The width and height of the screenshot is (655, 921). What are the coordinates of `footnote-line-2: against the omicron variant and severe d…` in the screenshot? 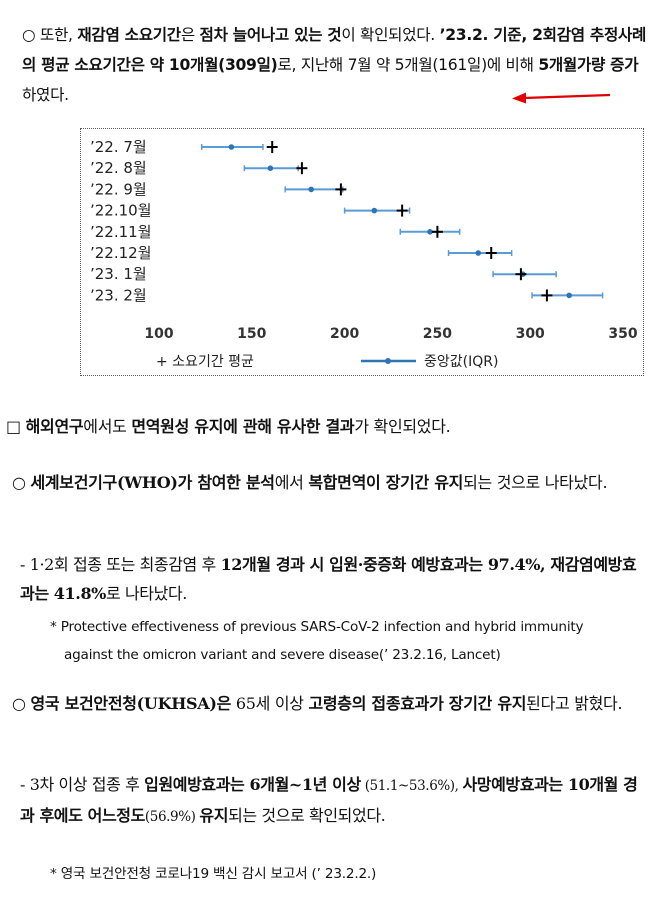 It's located at (282, 655).